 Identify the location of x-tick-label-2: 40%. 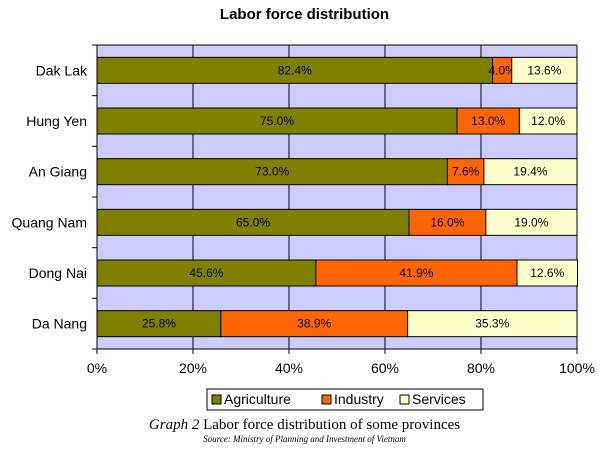
(289, 368).